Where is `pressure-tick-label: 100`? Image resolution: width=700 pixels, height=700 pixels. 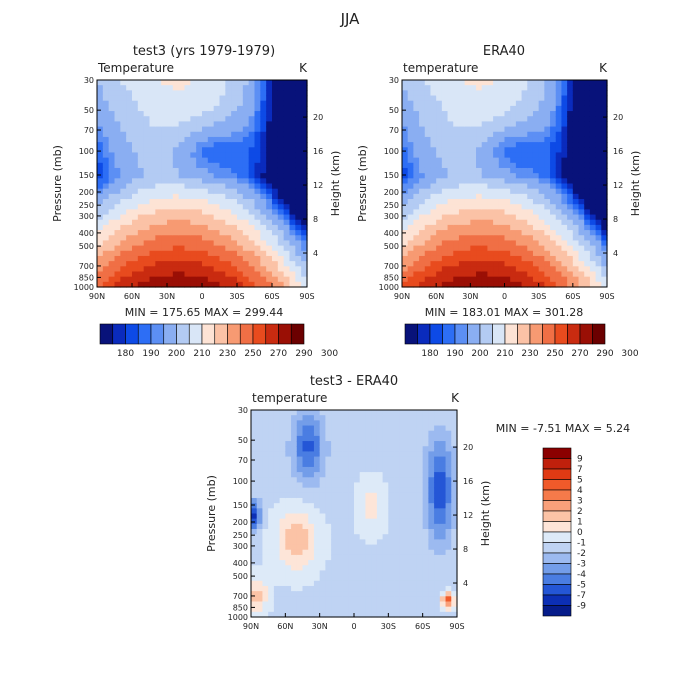 pressure-tick-label: 100 is located at coordinates (391, 151).